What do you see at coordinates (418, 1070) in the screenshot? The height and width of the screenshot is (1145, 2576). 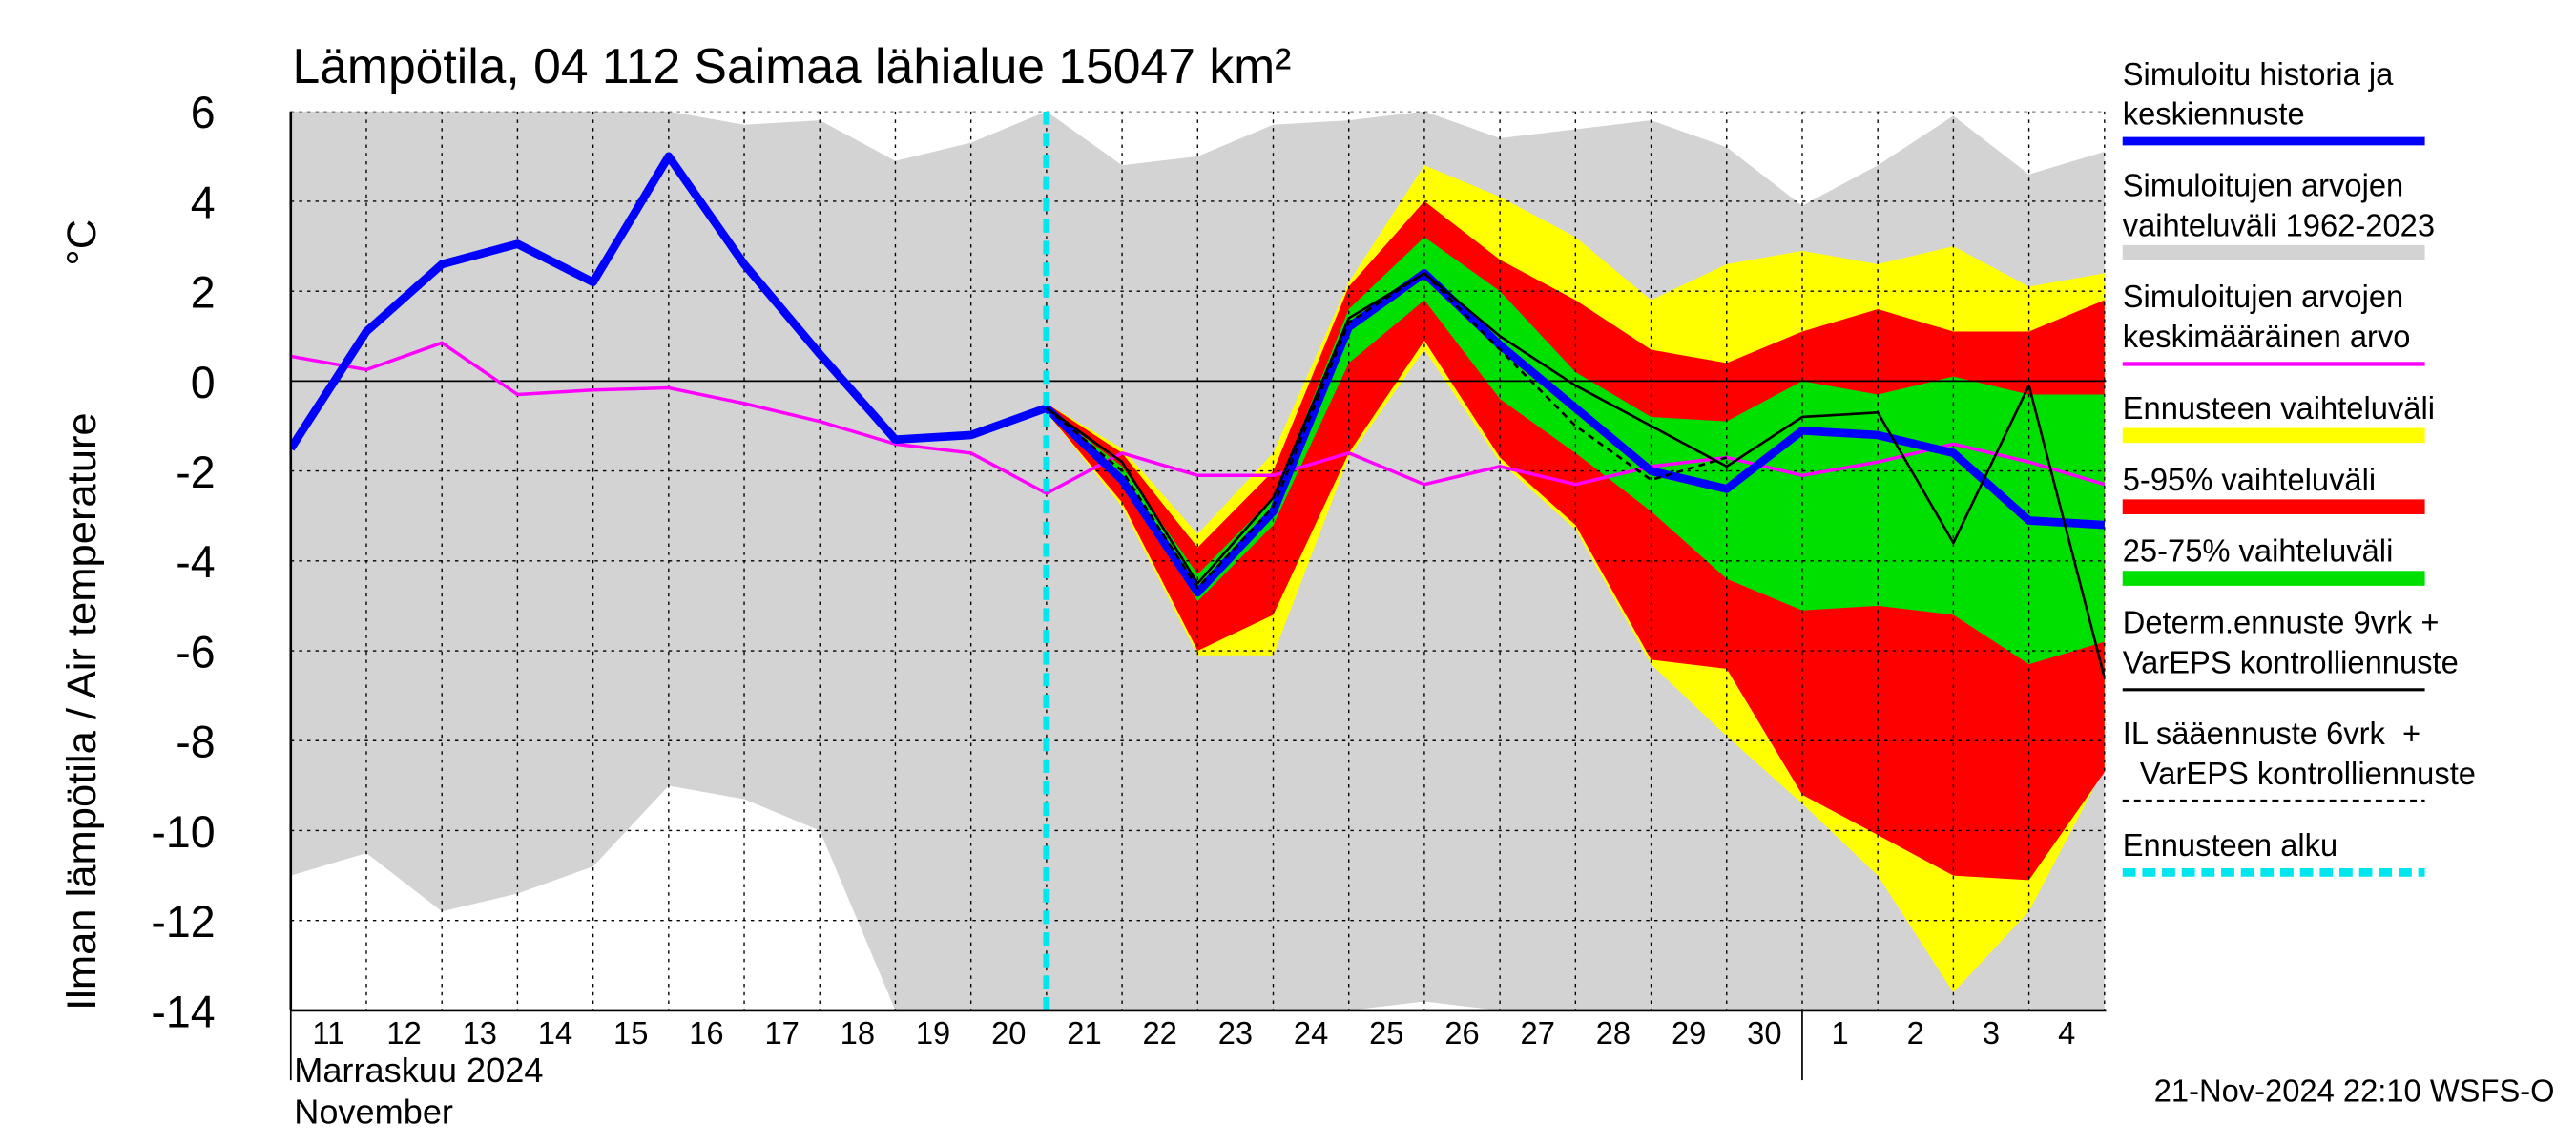 I see `x-axis-label: Marraskuu 2024` at bounding box center [418, 1070].